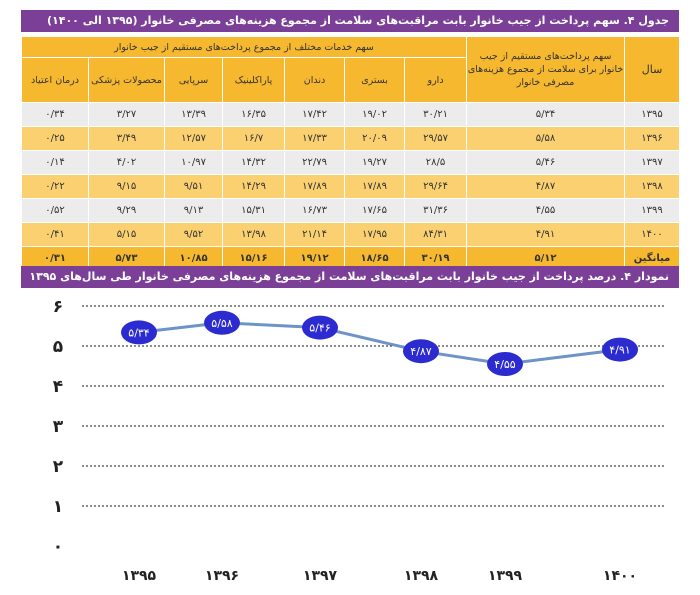 The width and height of the screenshot is (700, 595). Describe the element at coordinates (58, 547) in the screenshot. I see `y-tick-label: ۰` at that location.